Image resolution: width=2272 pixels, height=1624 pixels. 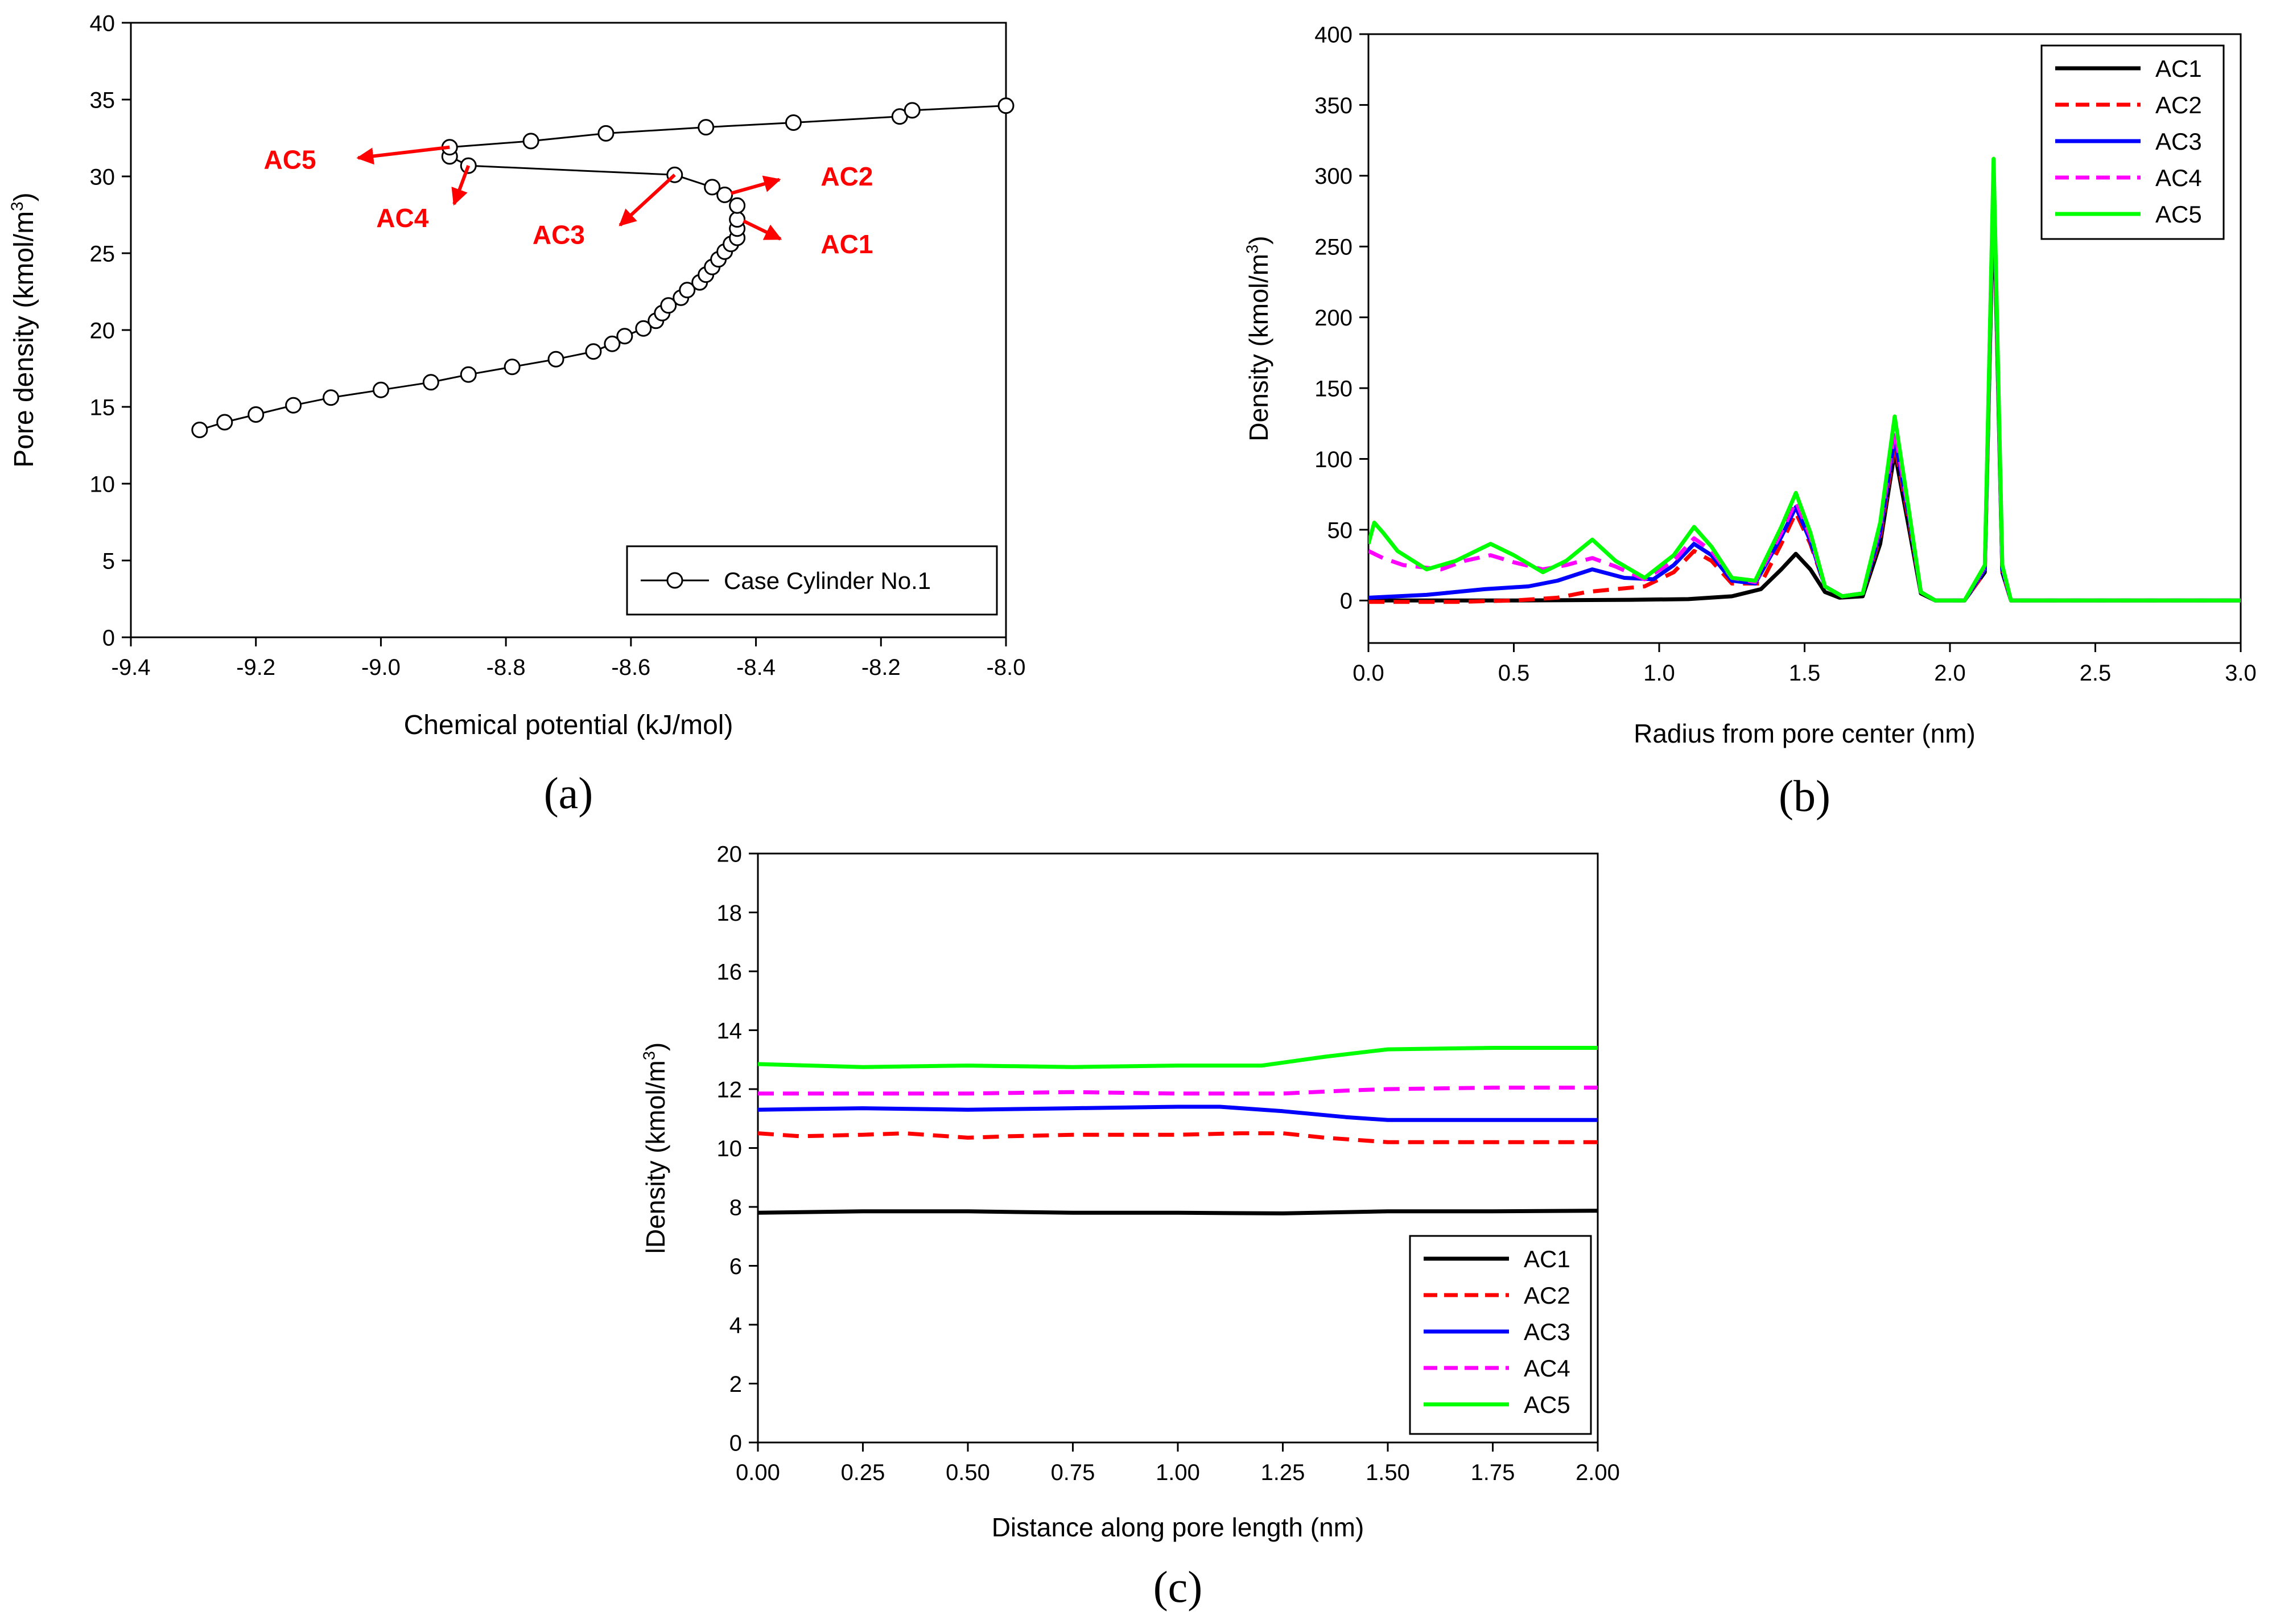 What do you see at coordinates (1547, 1259) in the screenshot?
I see `legend-label: AC1` at bounding box center [1547, 1259].